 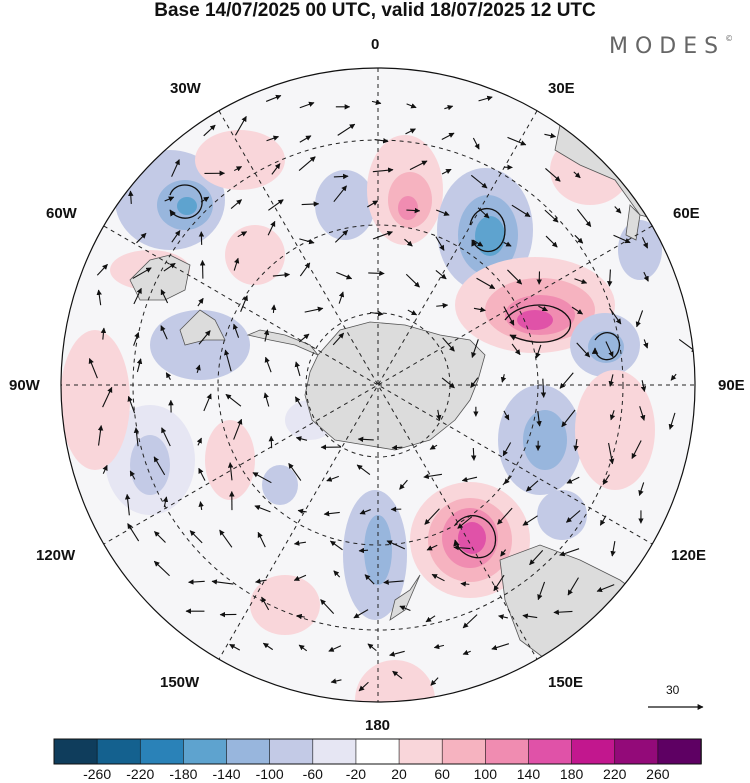 I want to click on colorbar-tick-label: -220, so click(x=140, y=774).